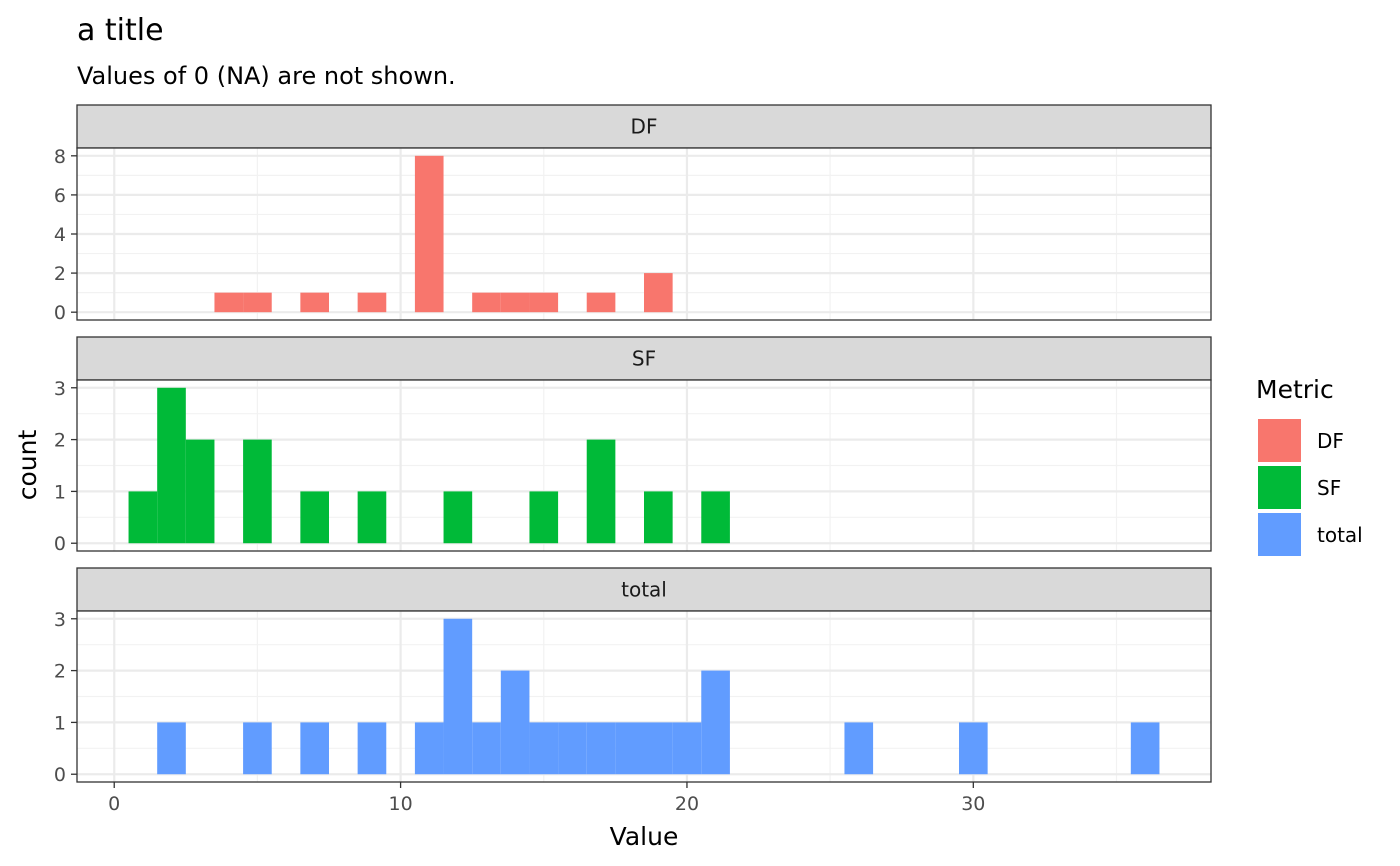 The image size is (1400, 866). I want to click on y-tick-label: 4, so click(60, 235).